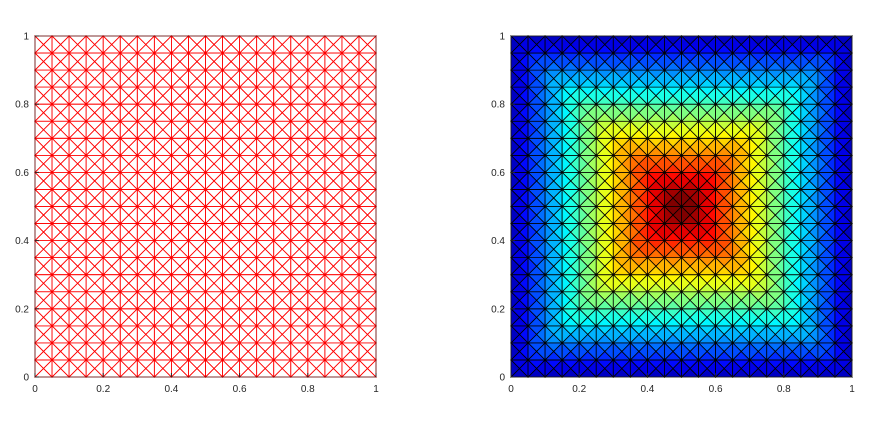 This screenshot has height=422, width=882. Describe the element at coordinates (171, 389) in the screenshot. I see `x-tick-label: 0.4` at that location.